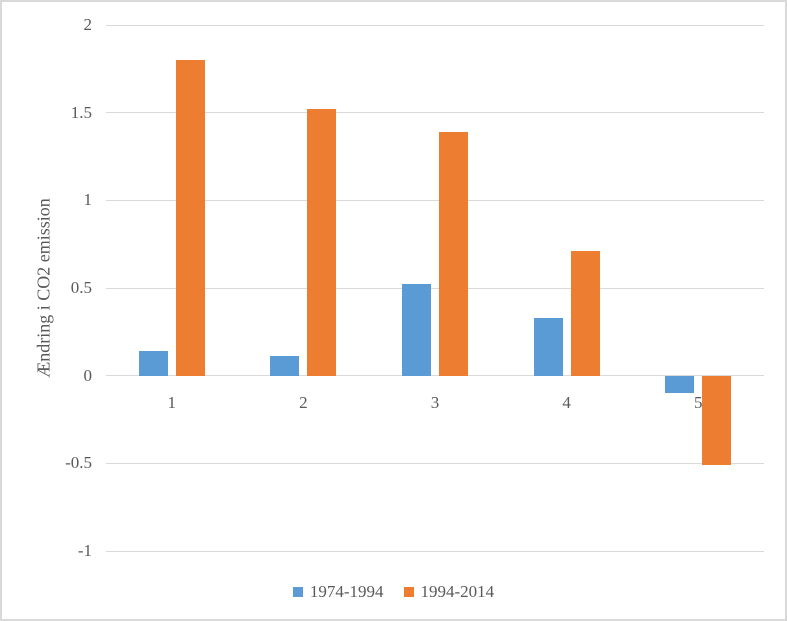 This screenshot has width=787, height=621. What do you see at coordinates (698, 402) in the screenshot?
I see `x-category-label: 5` at bounding box center [698, 402].